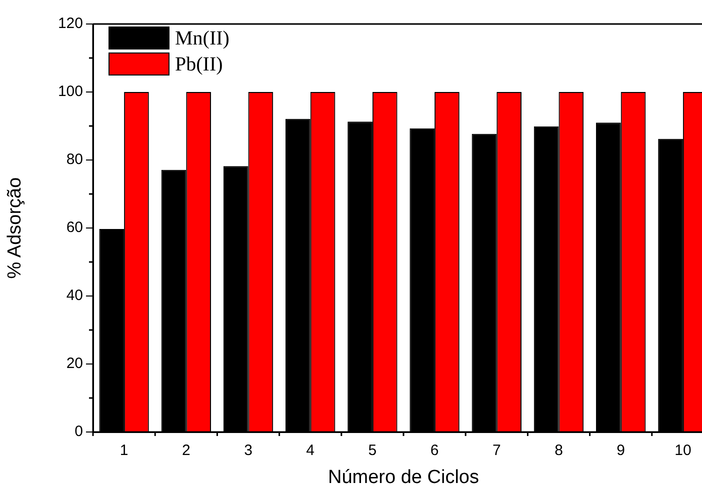 Image resolution: width=702 pixels, height=493 pixels. I want to click on legend-label: Pb(II), so click(199, 64).